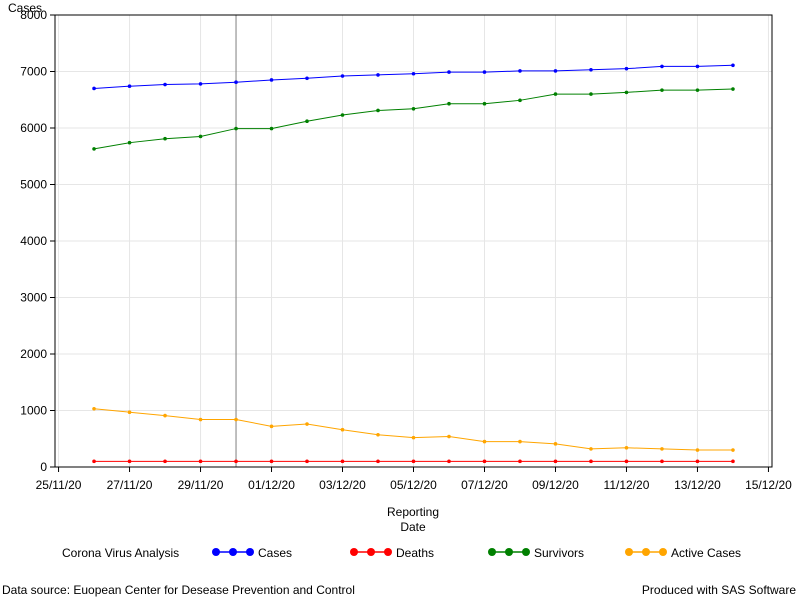  Describe the element at coordinates (33, 241) in the screenshot. I see `y-tick-label: 4000` at that location.